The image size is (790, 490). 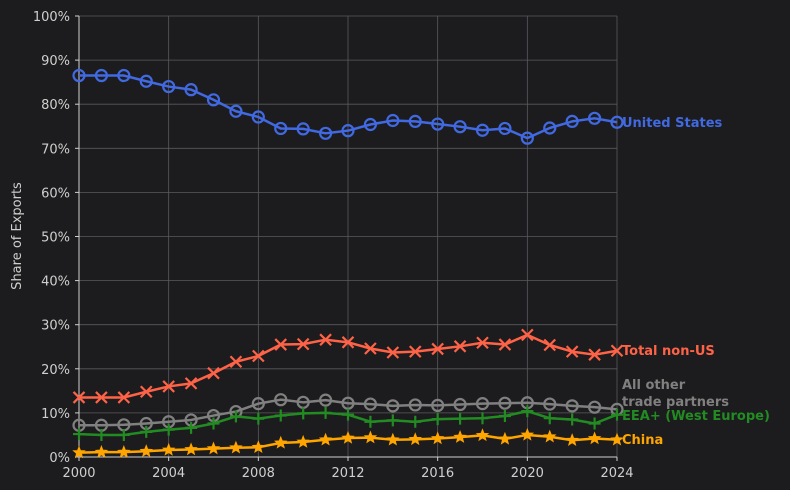 What do you see at coordinates (168, 473) in the screenshot?
I see `x-tick-label: 2004` at bounding box center [168, 473].